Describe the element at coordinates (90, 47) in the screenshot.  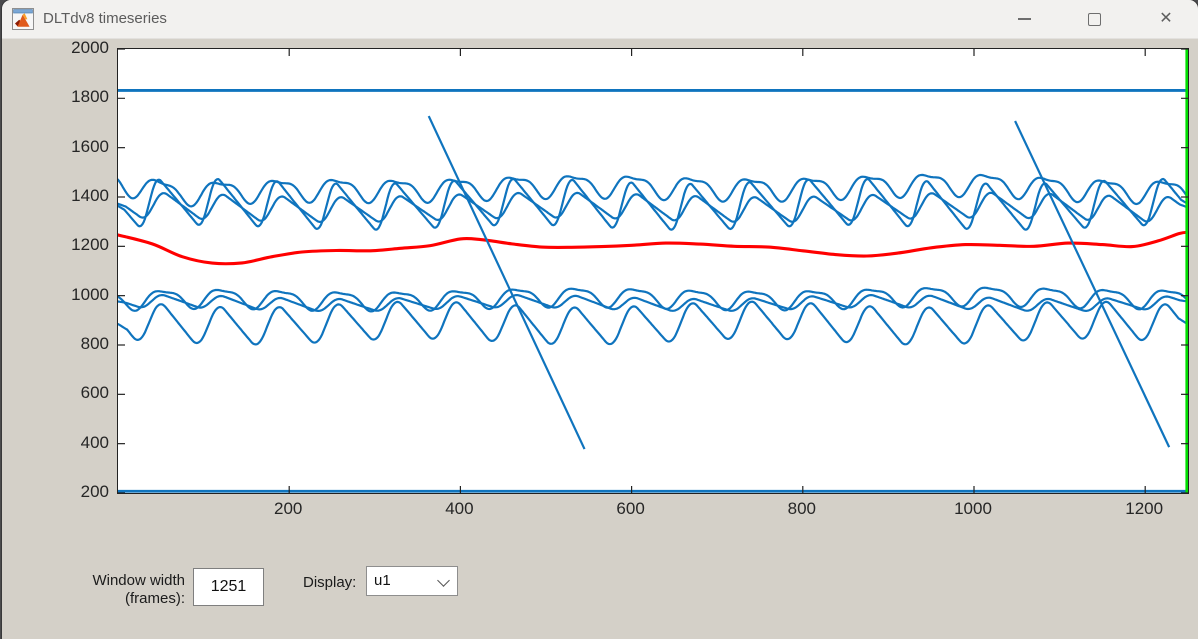
I see `y-tick-label: 2000` at that location.